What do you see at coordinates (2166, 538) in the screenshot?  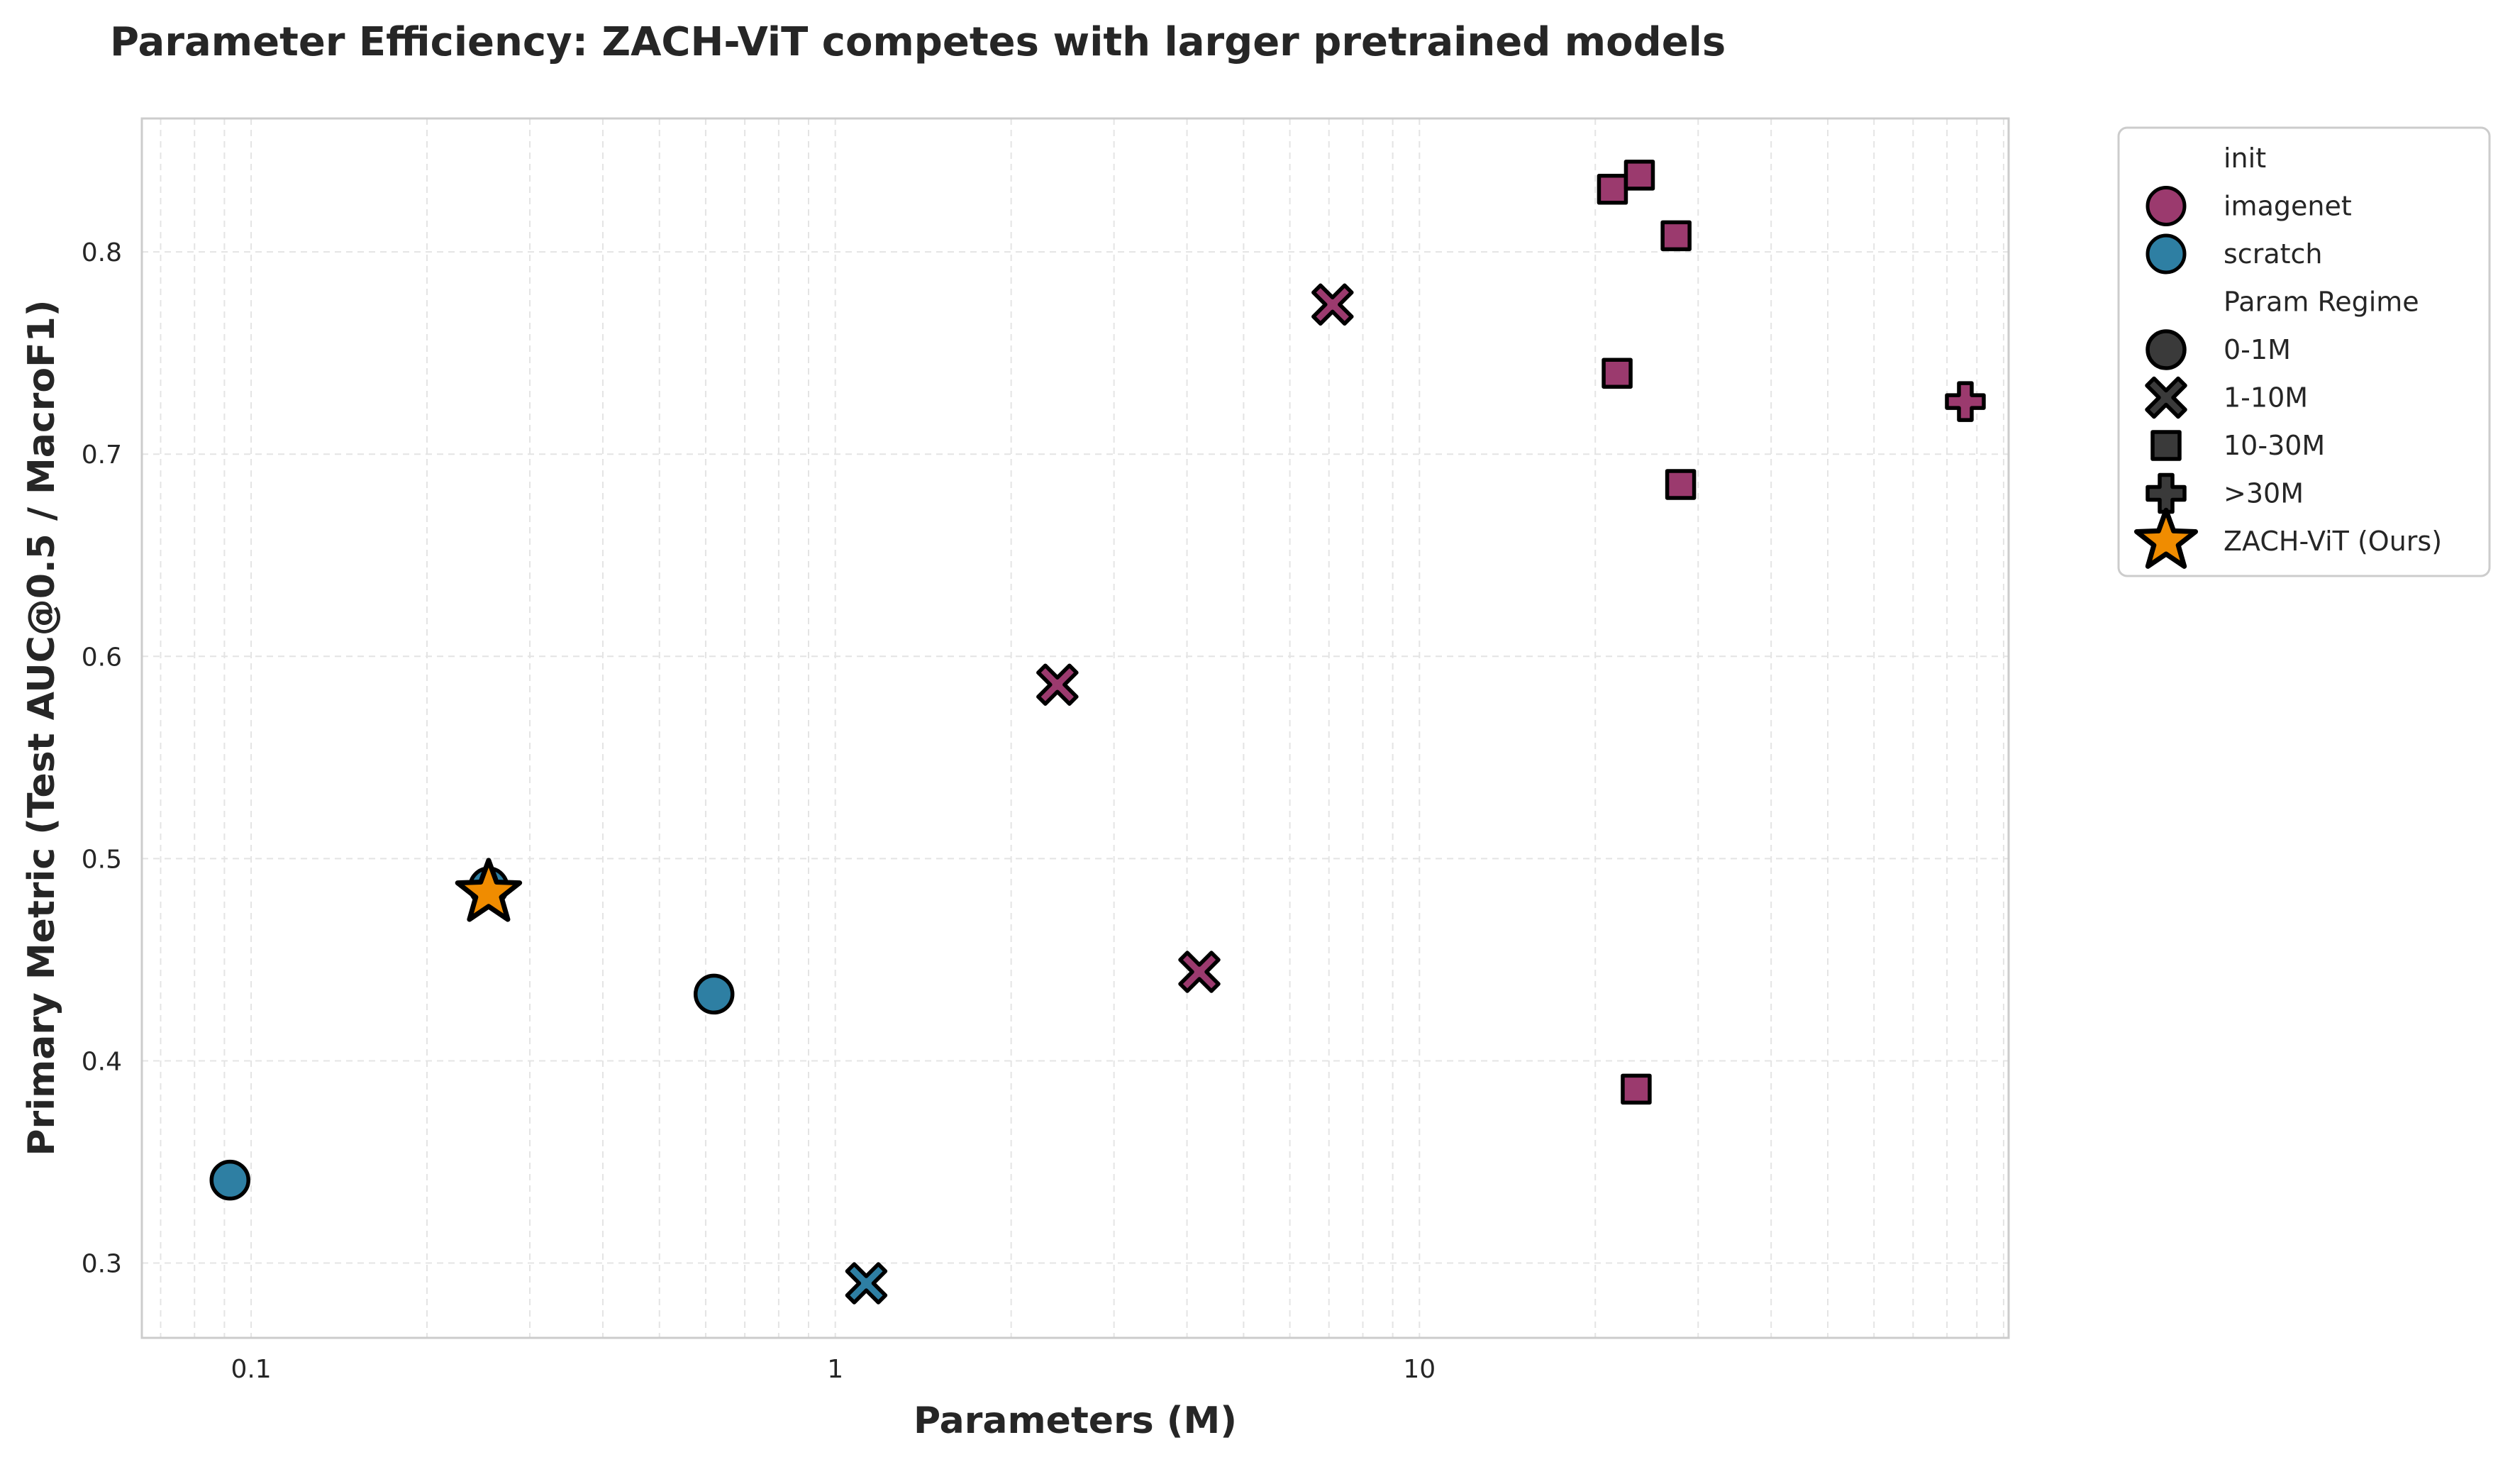 I see `legend-marker-zach-vit-star` at bounding box center [2166, 538].